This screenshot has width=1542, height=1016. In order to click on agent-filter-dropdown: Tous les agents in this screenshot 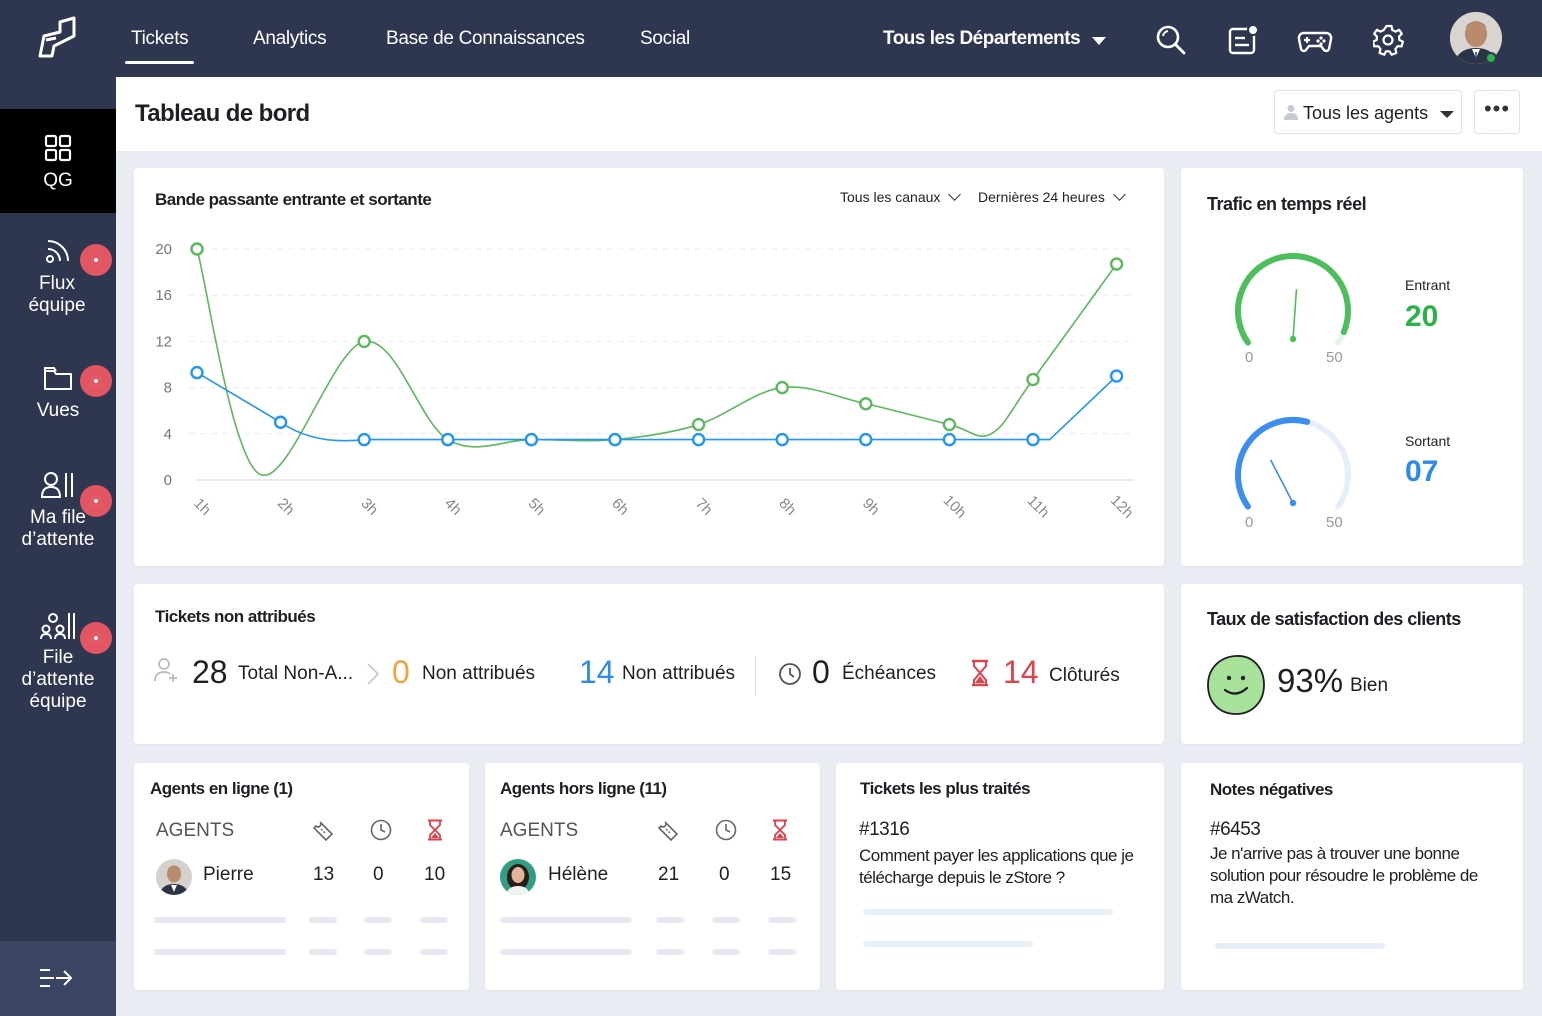, I will do `click(1368, 112)`.